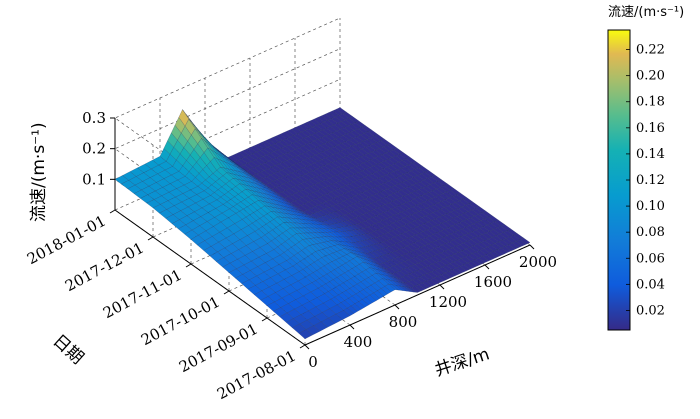 The image size is (700, 419). I want to click on y-tick-label: 2017-10-01, so click(180, 321).